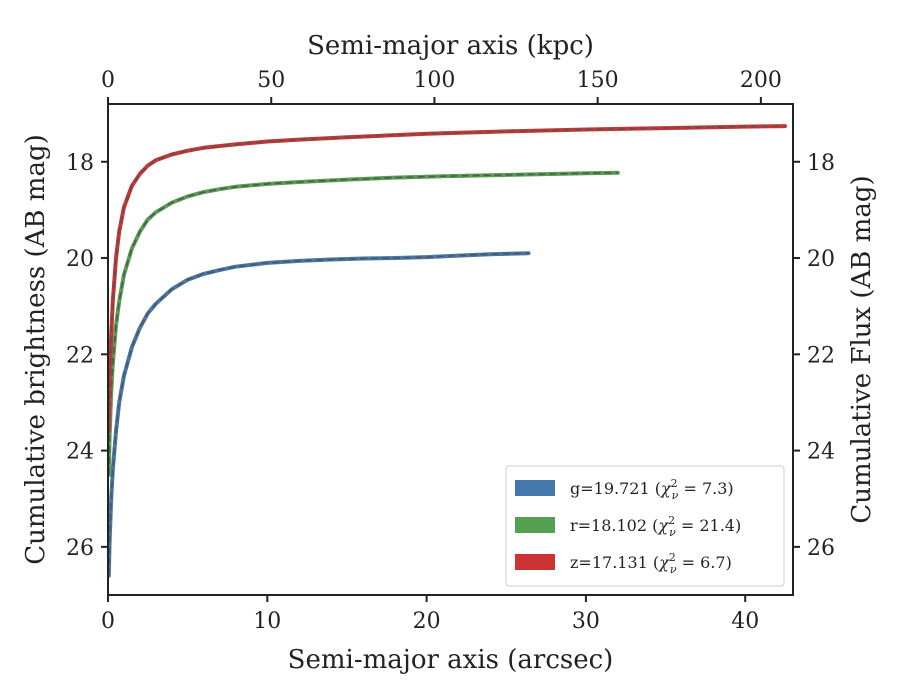  I want to click on legend-frame, so click(645, 526).